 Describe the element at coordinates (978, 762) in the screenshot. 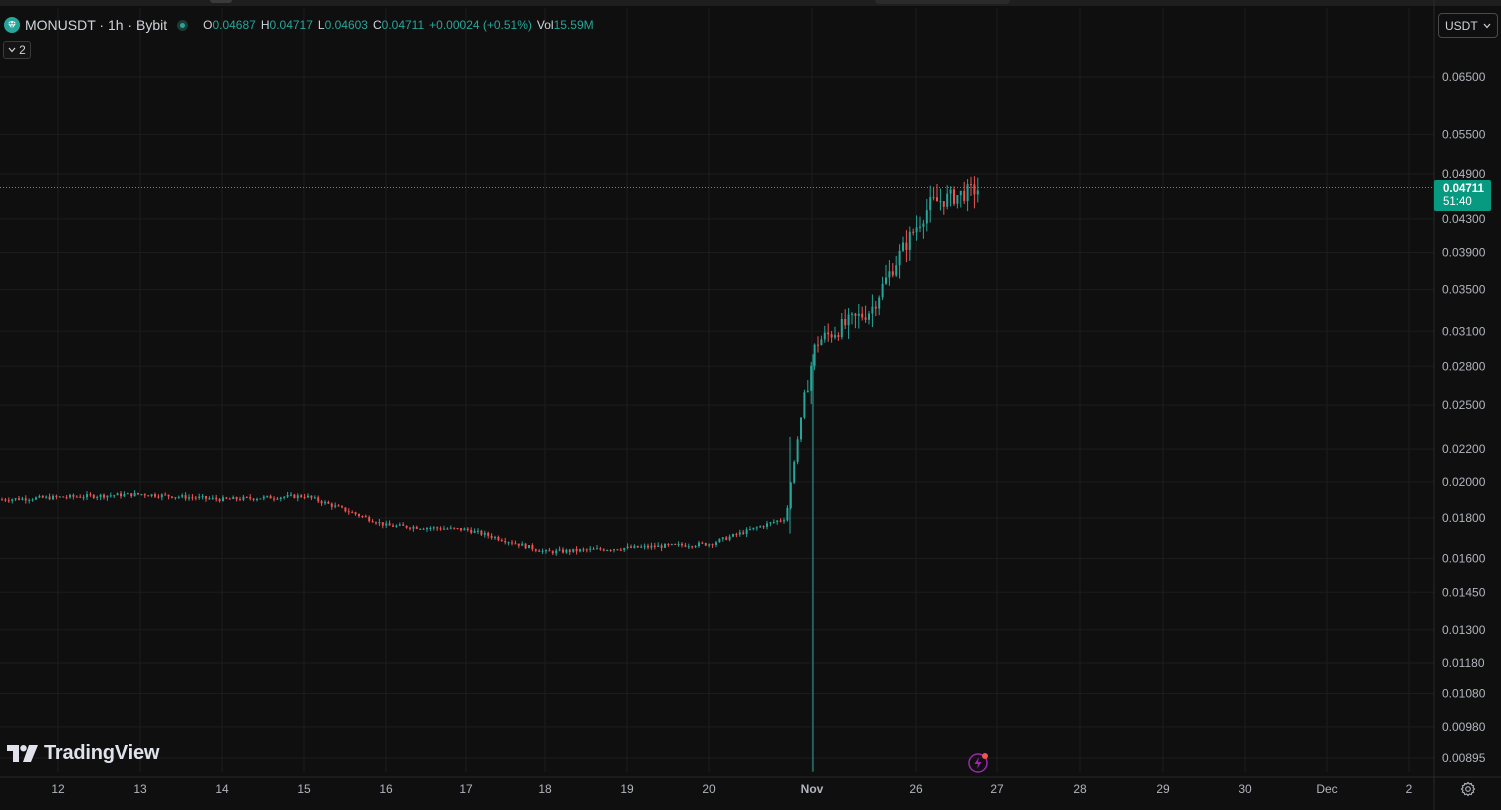

I see `lightning-icon` at that location.